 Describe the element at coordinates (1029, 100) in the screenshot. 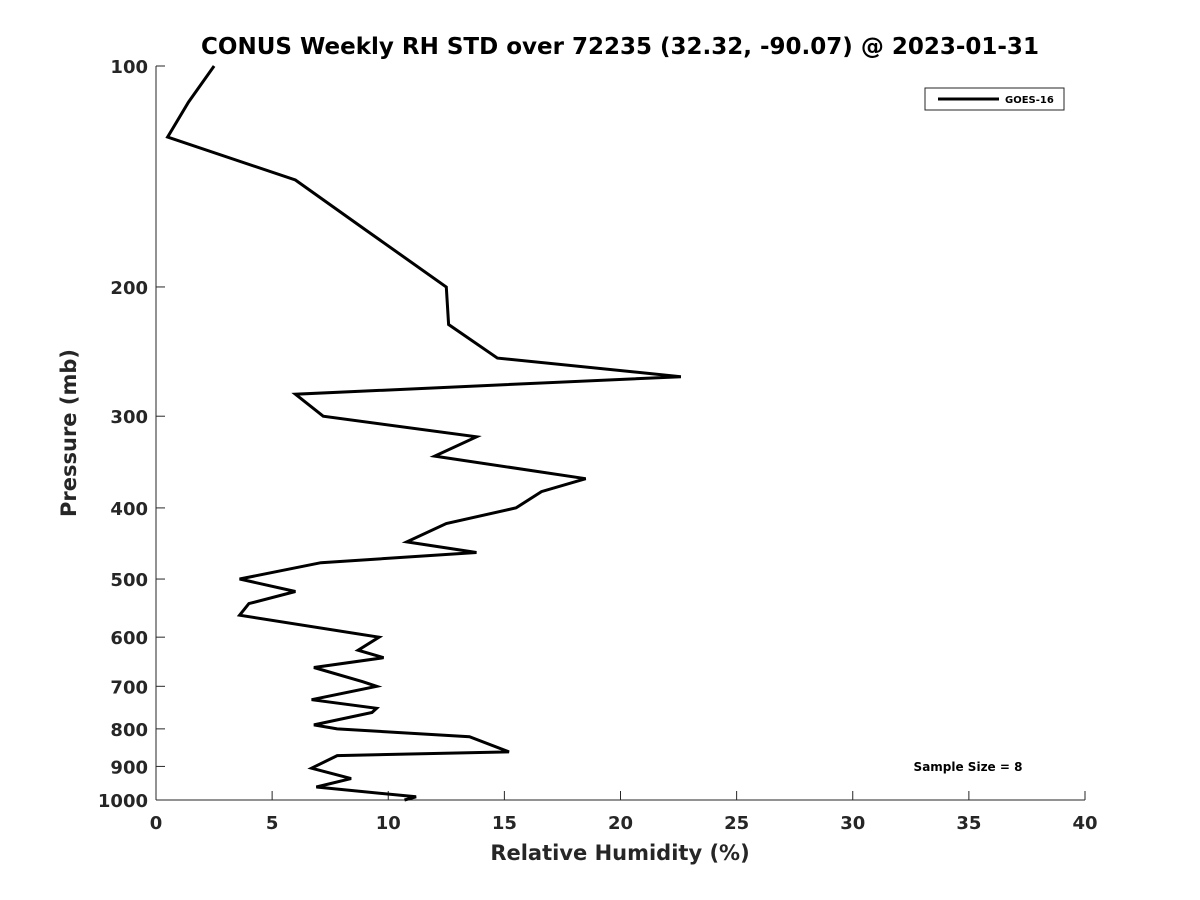

I see `legend-label-goes-16: GOES-16` at that location.